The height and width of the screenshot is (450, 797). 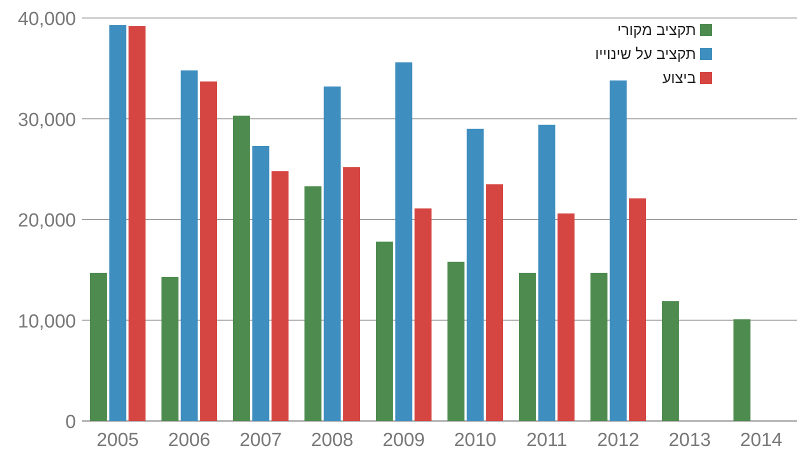 What do you see at coordinates (332, 440) in the screenshot?
I see `x-tick-label: 2008` at bounding box center [332, 440].